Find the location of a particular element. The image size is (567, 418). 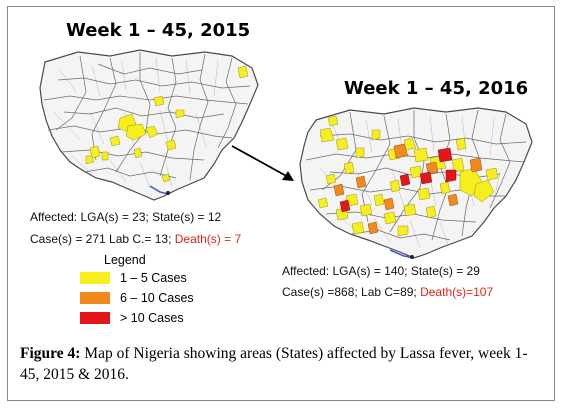

map-2016-affected-stat: Affected: LGA(s) = 140; State(s) = 29 is located at coordinates (381, 271).